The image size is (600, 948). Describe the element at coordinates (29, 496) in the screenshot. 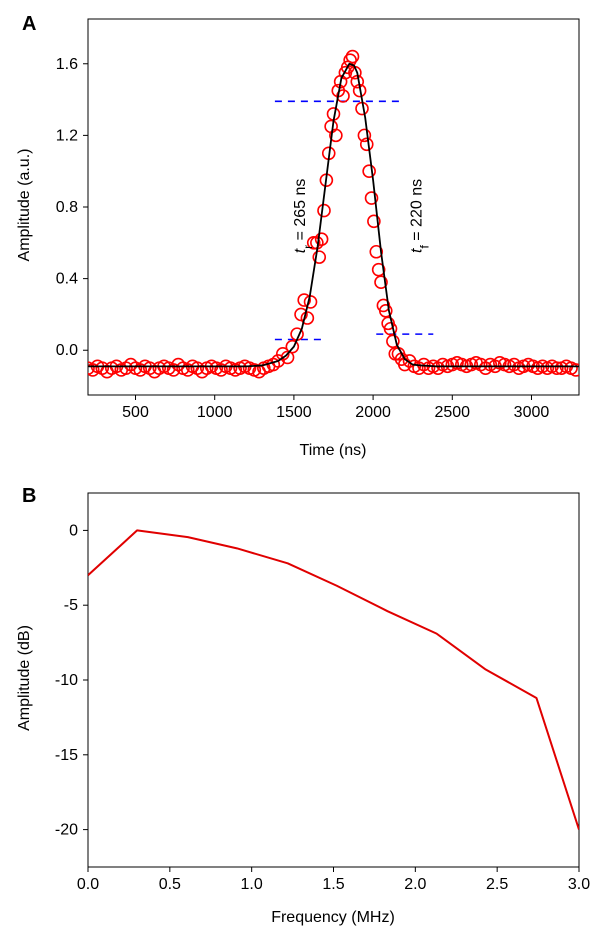

I see `panel-b-letter: B` at that location.